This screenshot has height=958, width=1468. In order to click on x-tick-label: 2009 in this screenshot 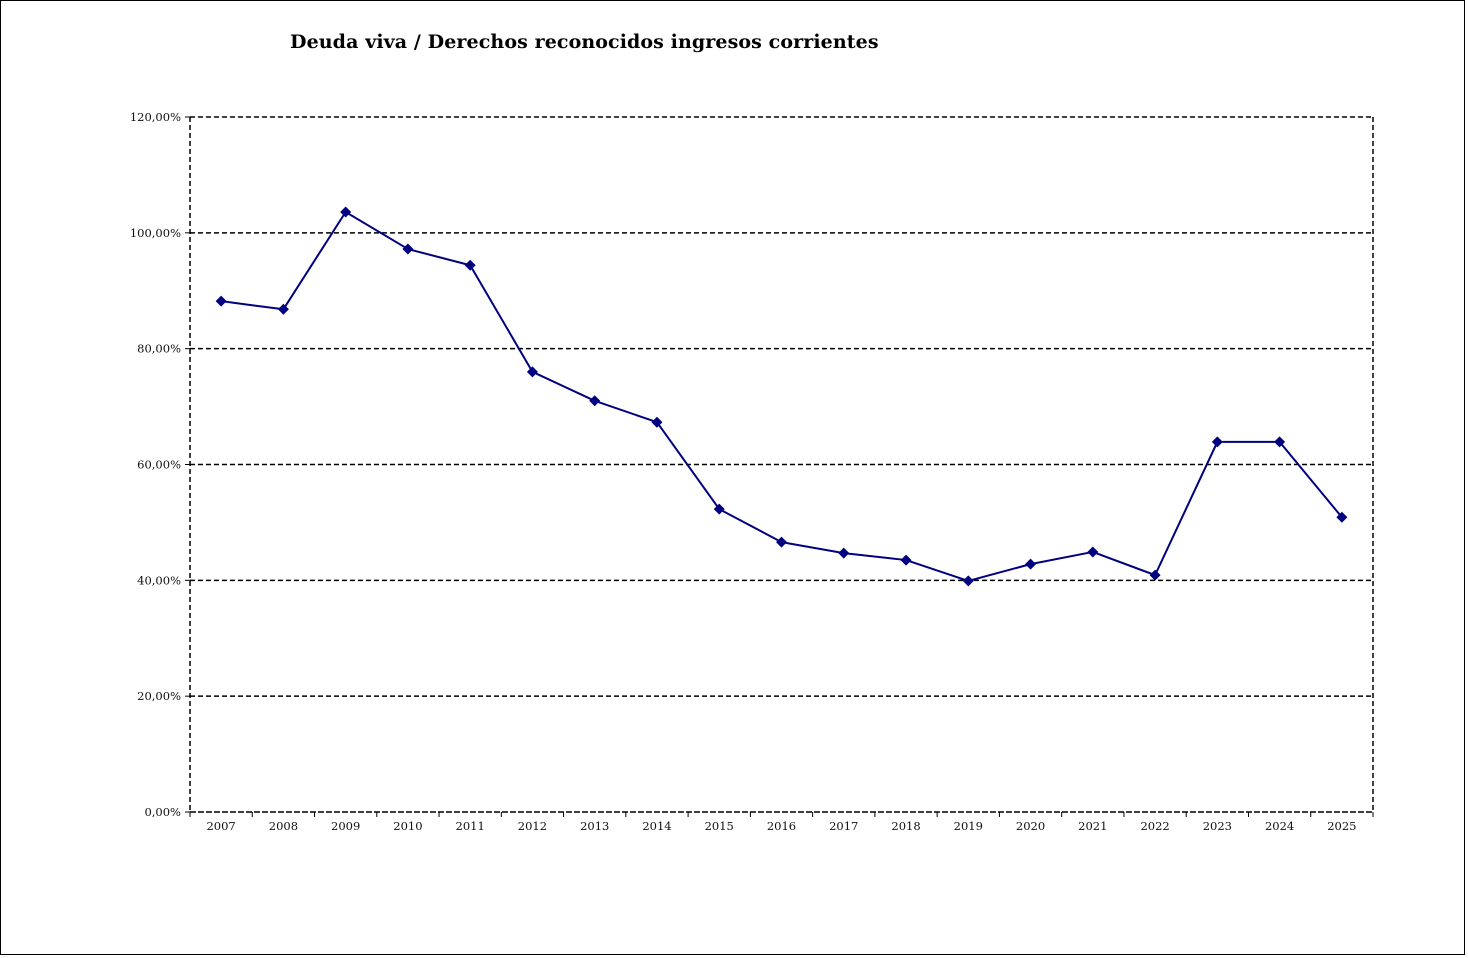, I will do `click(345, 826)`.